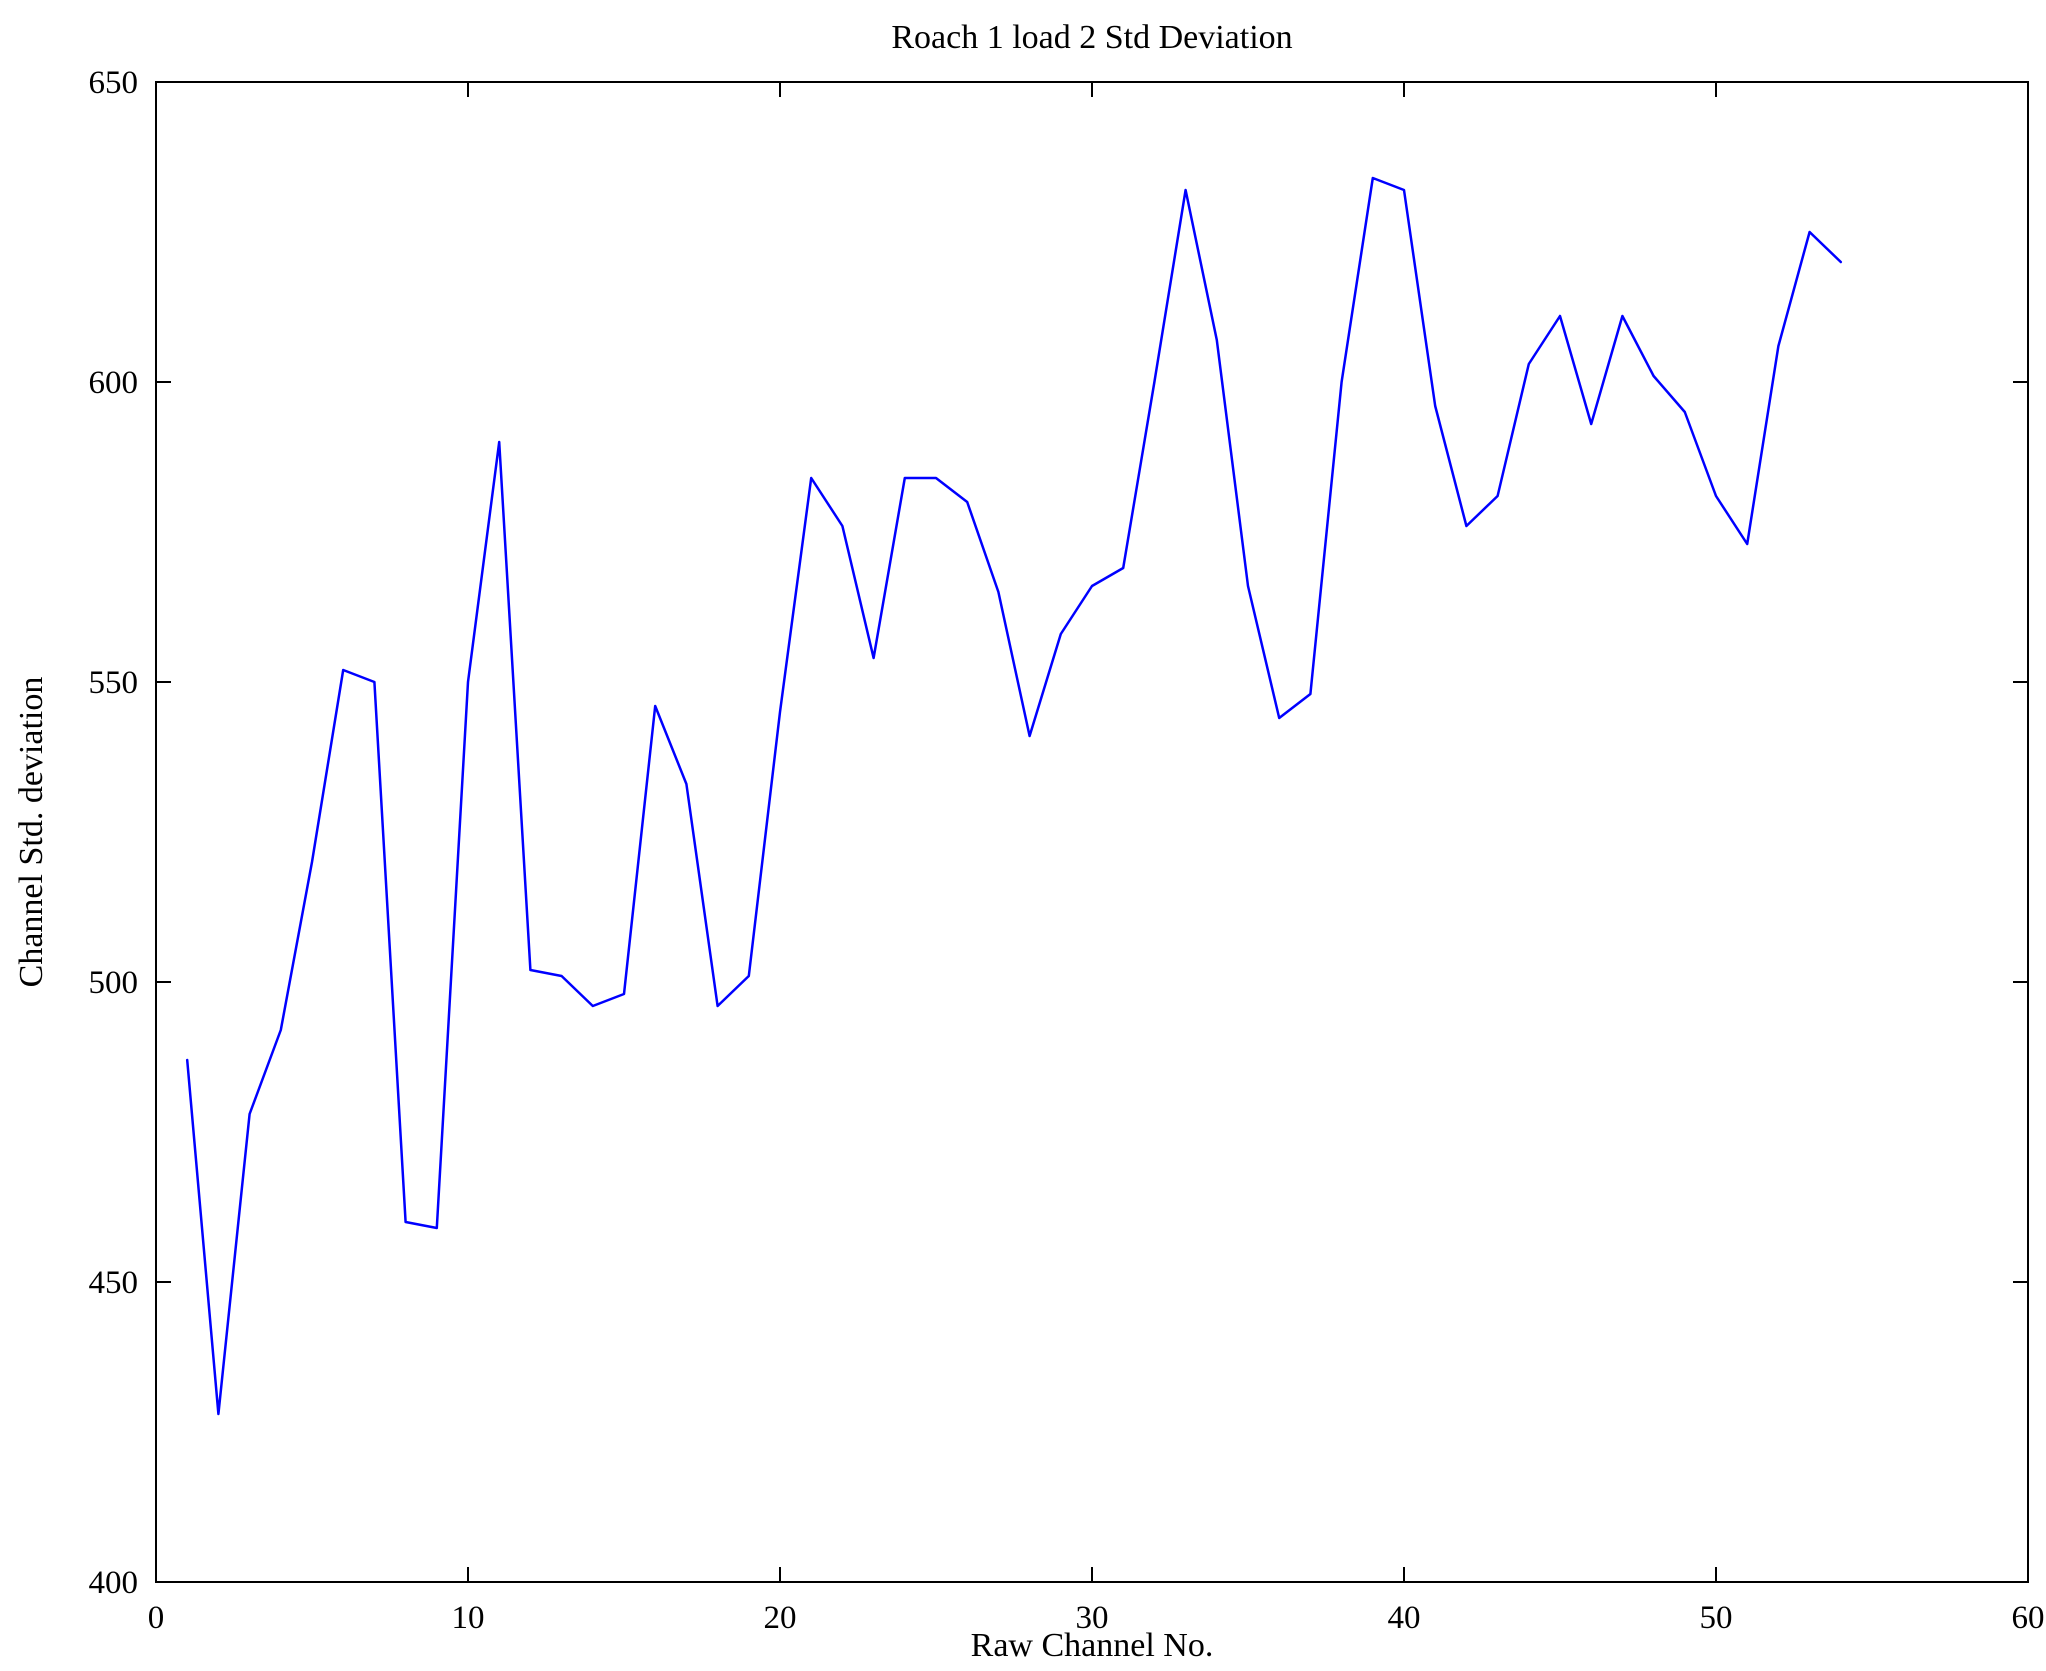 This screenshot has width=2046, height=1671. I want to click on y-tick-label: 400, so click(114, 1583).